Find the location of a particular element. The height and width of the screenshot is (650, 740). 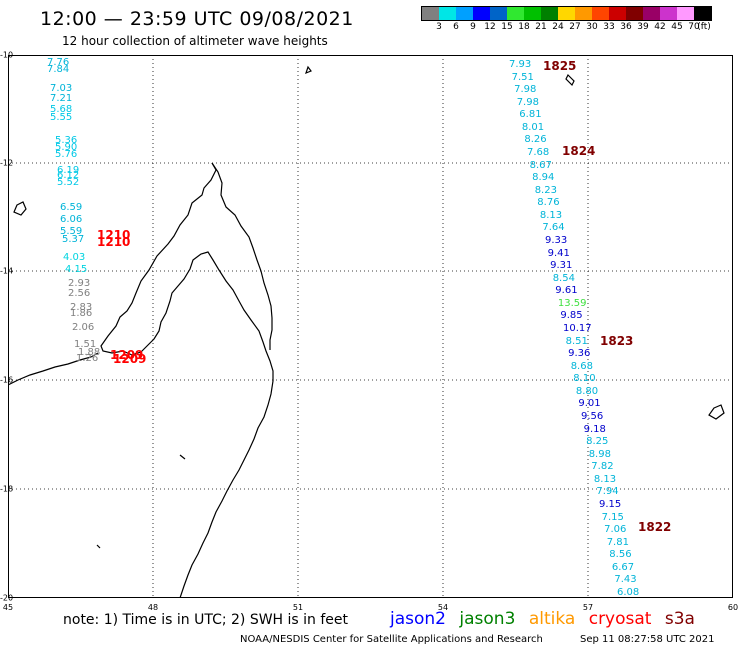

west-wave-height: 7.03 is located at coordinates (61, 88).